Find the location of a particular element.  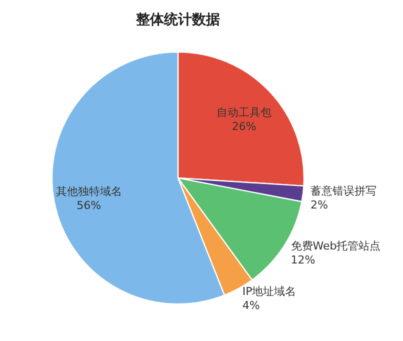

slice-label: 自动工具包 is located at coordinates (244, 112).